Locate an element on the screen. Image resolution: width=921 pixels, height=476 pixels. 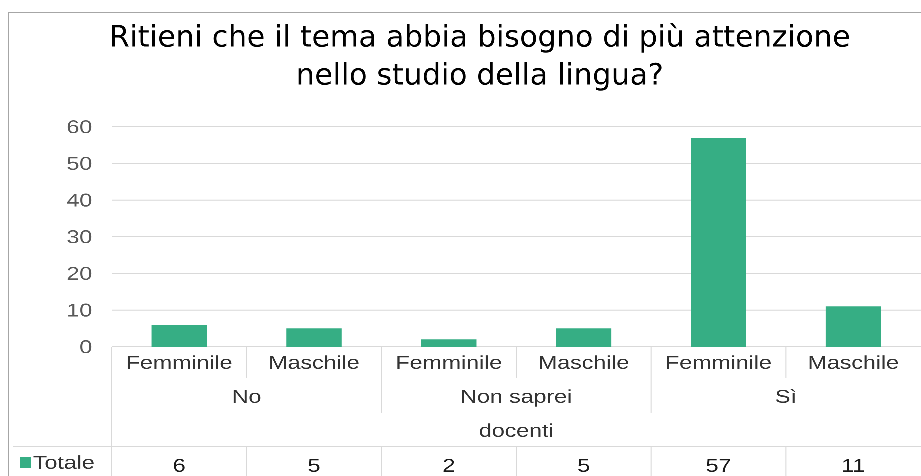
y-tick-label: 0 is located at coordinates (86, 347).